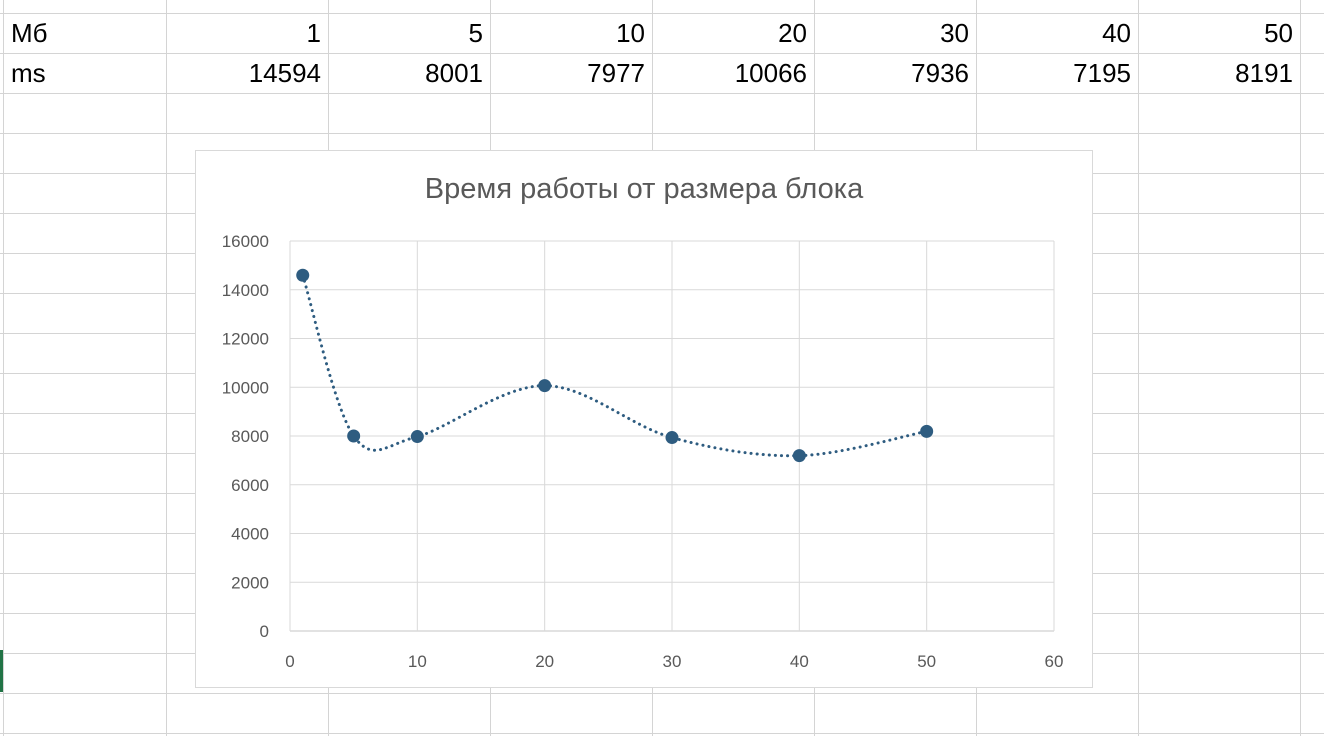 The width and height of the screenshot is (1324, 736). Describe the element at coordinates (245, 290) in the screenshot. I see `y-tick-label: 14000` at that location.